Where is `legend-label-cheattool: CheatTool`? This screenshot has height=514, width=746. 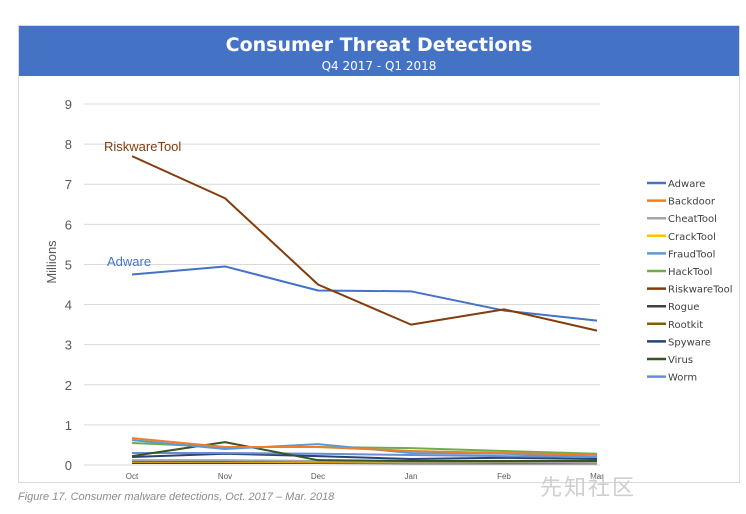
legend-label-cheattool: CheatTool is located at coordinates (692, 219).